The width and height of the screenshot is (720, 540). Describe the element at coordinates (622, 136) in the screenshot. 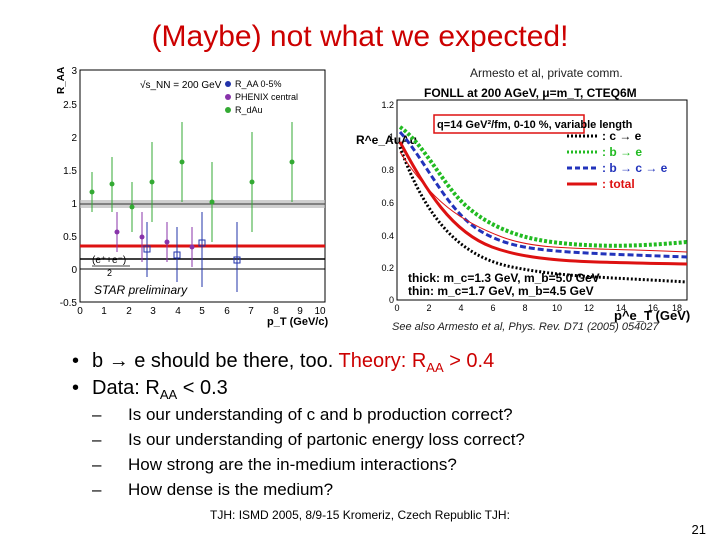

I see `legend-c-e: : c → e` at that location.